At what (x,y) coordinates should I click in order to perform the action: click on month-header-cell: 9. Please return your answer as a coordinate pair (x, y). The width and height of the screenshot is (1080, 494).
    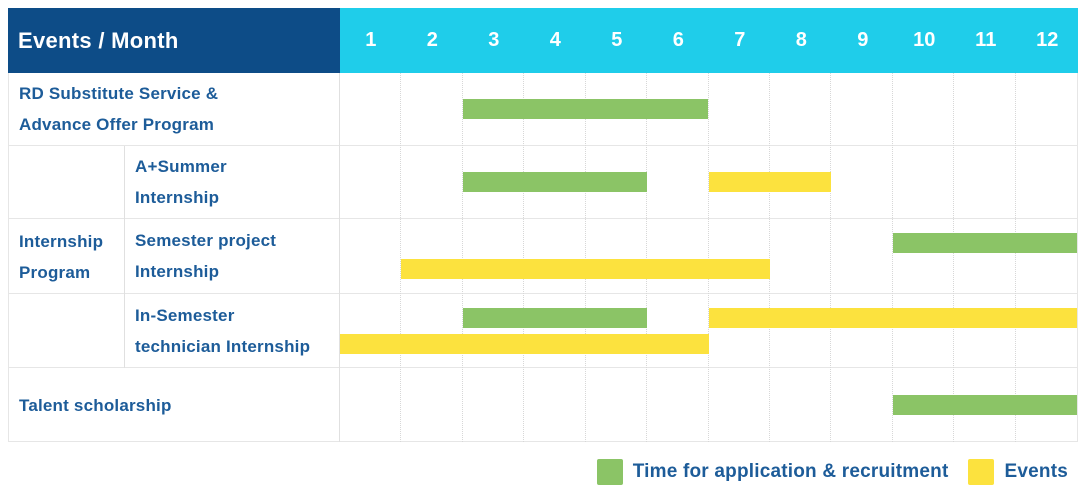
    Looking at the image, I should click on (863, 40).